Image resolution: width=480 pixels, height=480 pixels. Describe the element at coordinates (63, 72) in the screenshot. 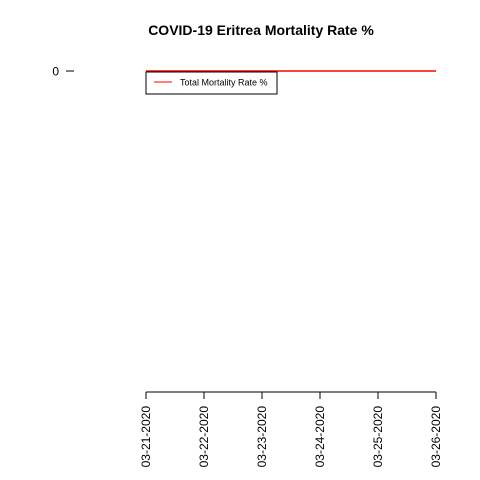

I see `y-axis: 0` at that location.